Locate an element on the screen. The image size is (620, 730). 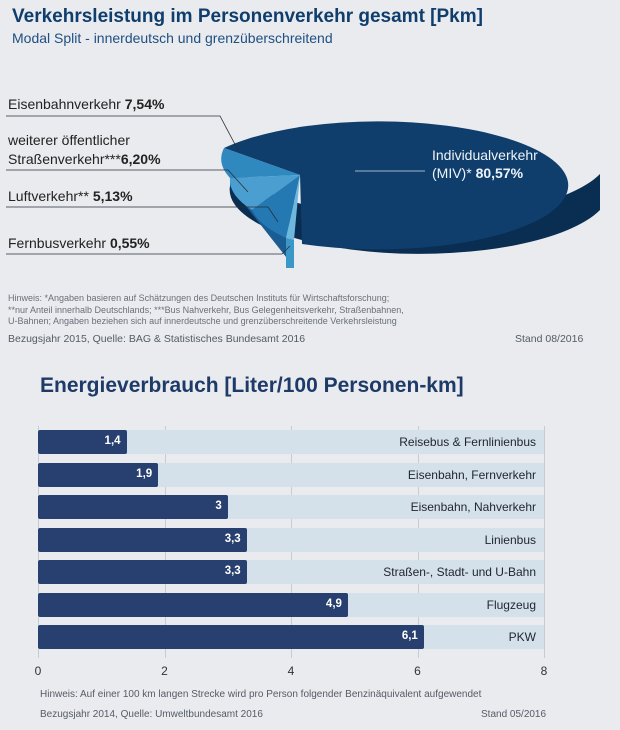
leader-line-oepnv is located at coordinates (127, 181).